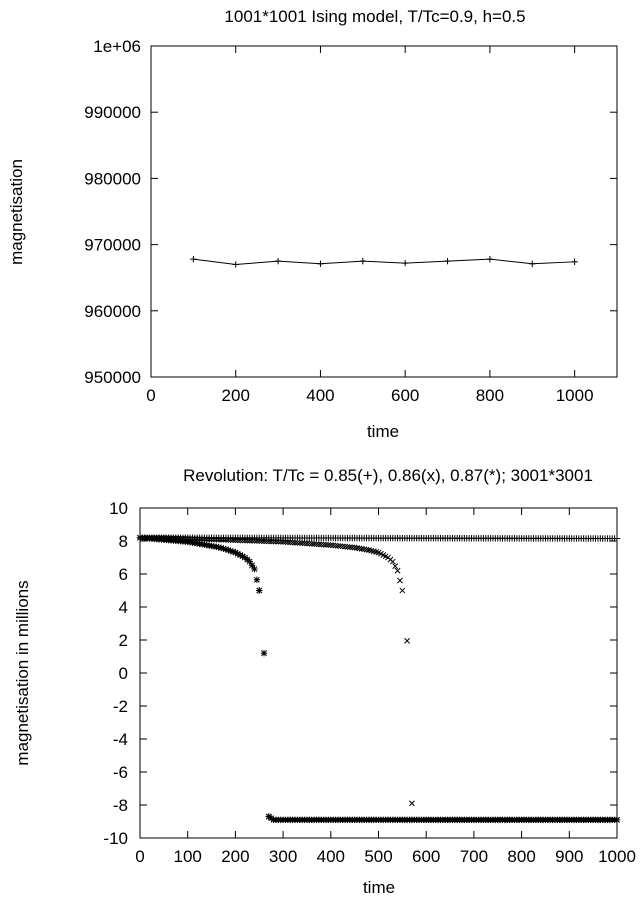  Describe the element at coordinates (16, 212) in the screenshot. I see `chart1-y-axis-label: magnetisation` at that location.